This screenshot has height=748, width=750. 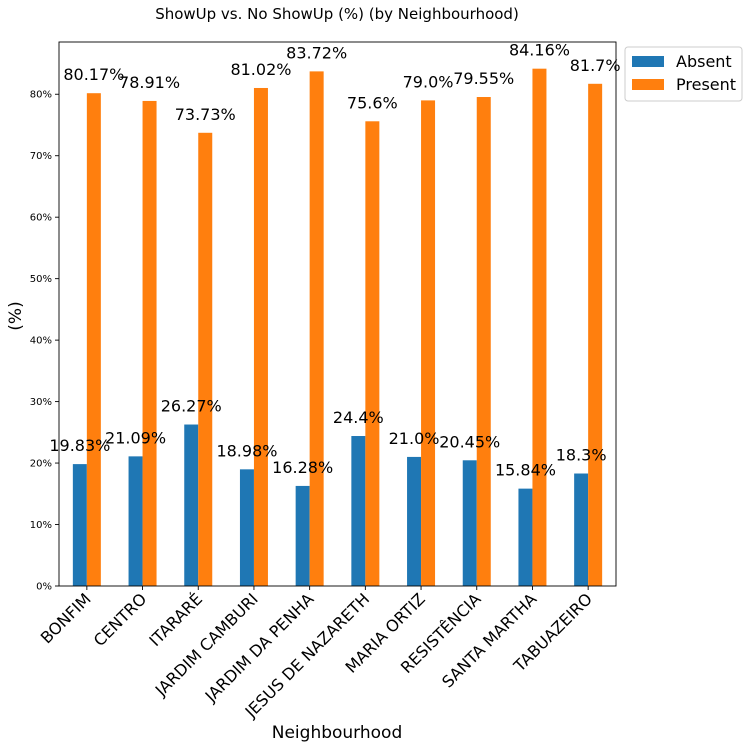 I want to click on bar-value-label: 20.45%, so click(x=469, y=441).